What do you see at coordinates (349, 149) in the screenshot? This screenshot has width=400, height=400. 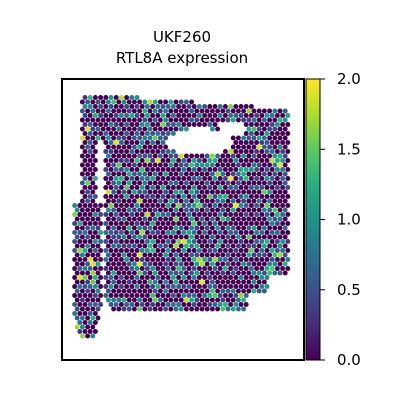 I see `colorbar-tick-label: 1.5` at bounding box center [349, 149].